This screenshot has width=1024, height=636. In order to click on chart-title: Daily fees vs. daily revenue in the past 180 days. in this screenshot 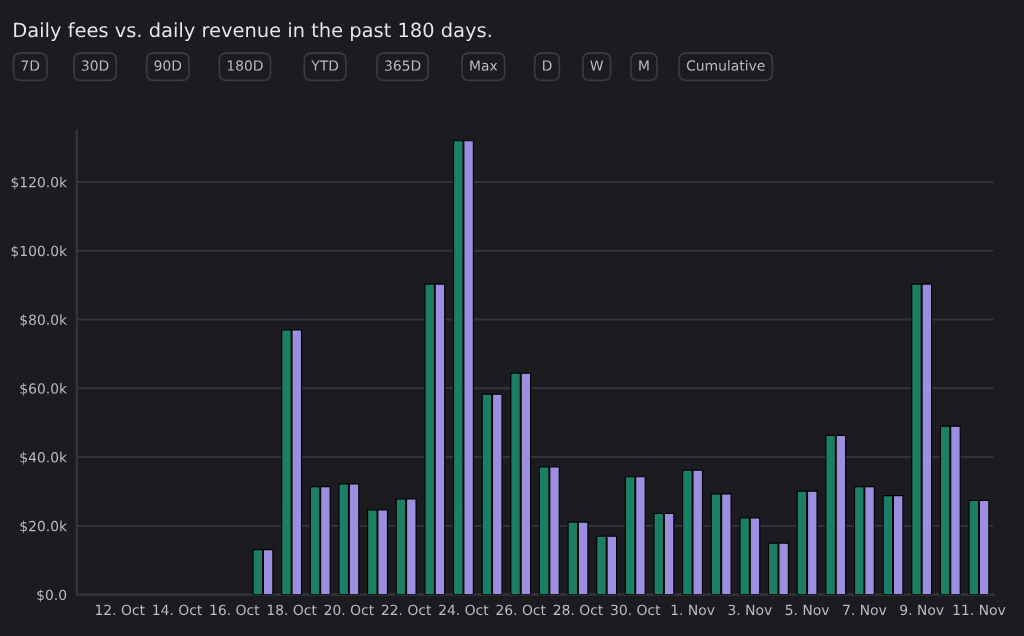, I will do `click(252, 32)`.